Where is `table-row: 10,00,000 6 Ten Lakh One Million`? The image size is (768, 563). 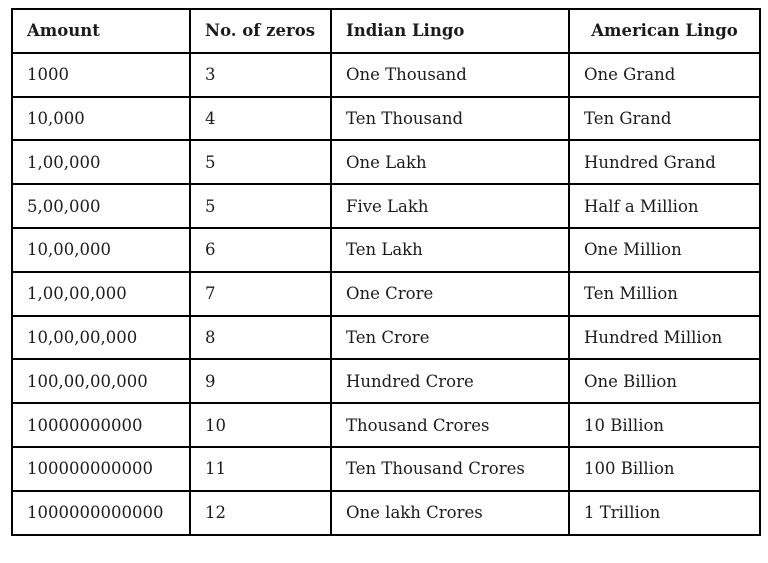 table-row: 10,00,000 6 Ten Lakh One Million is located at coordinates (386, 249).